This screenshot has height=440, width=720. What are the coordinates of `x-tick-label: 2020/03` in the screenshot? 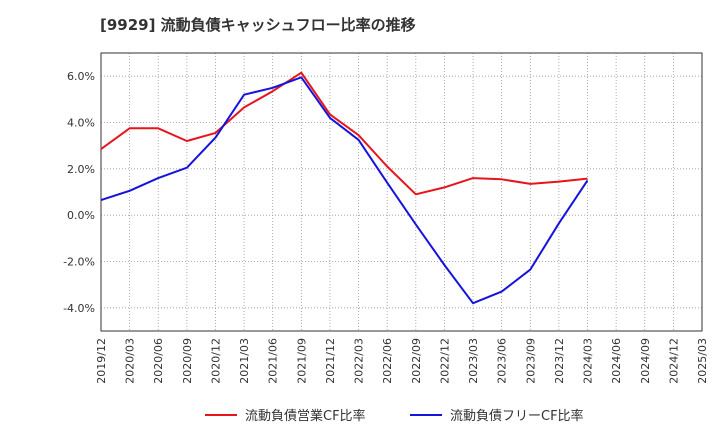 It's located at (130, 361).